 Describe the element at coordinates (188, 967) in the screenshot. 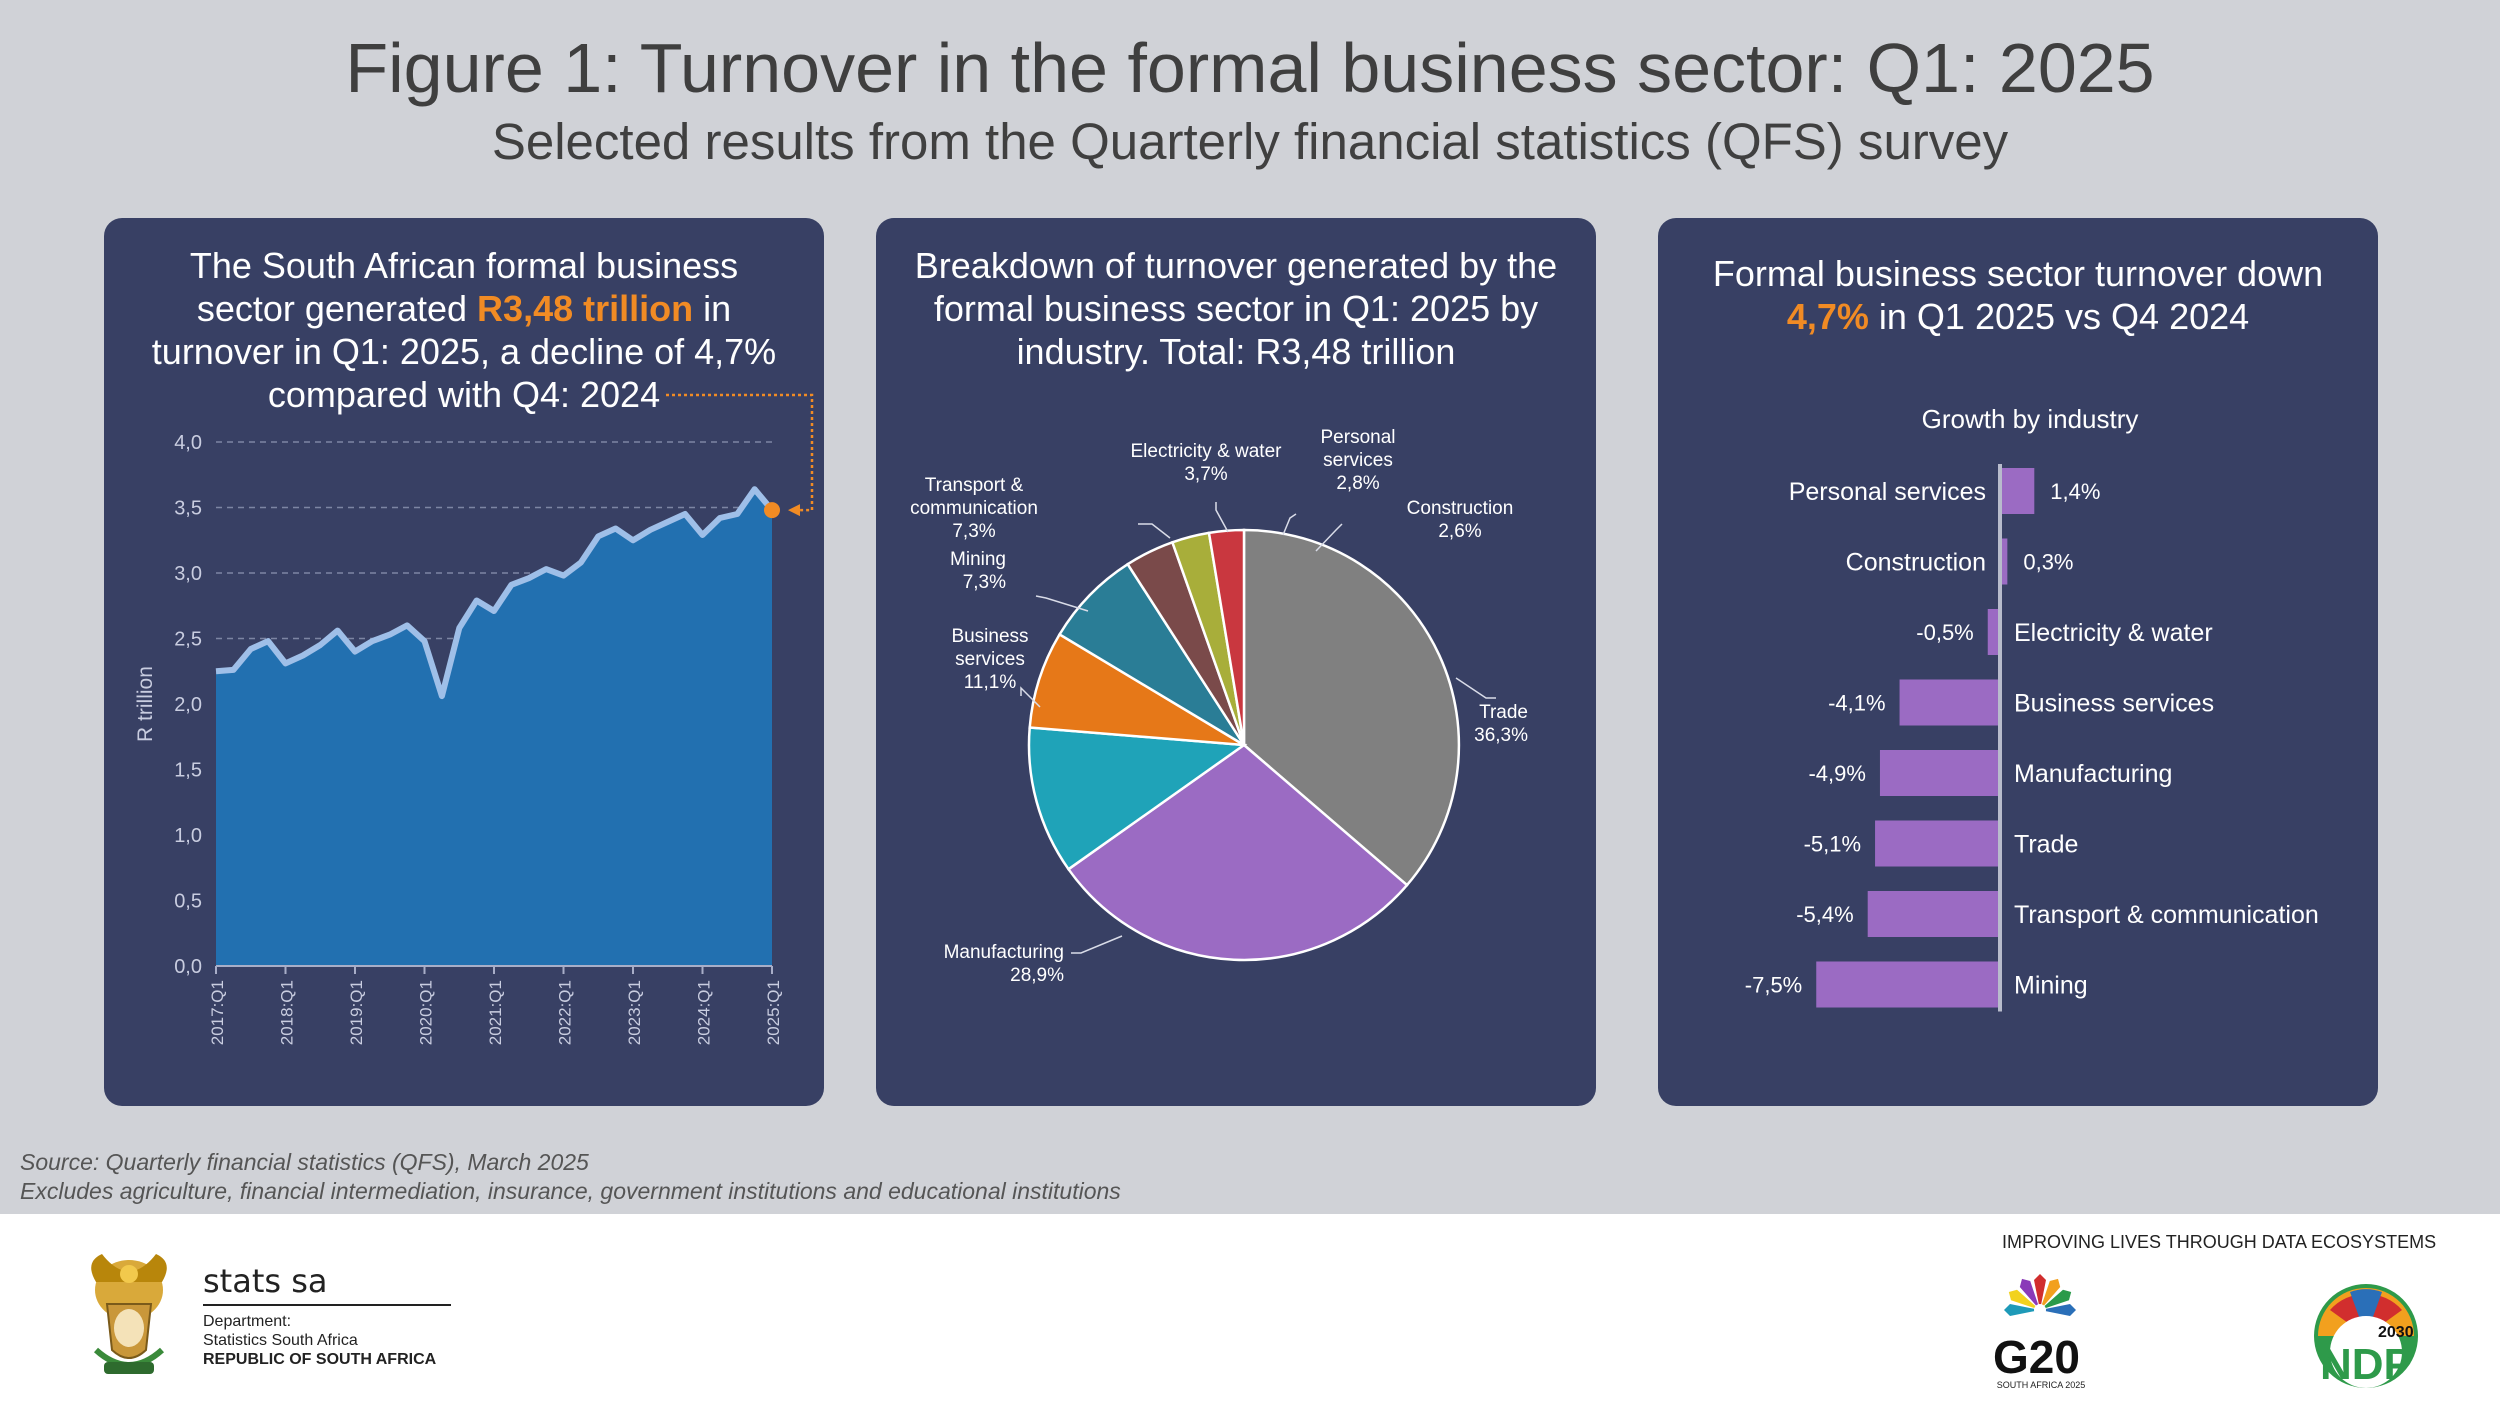

I see `y-tick-label: 0,0` at that location.